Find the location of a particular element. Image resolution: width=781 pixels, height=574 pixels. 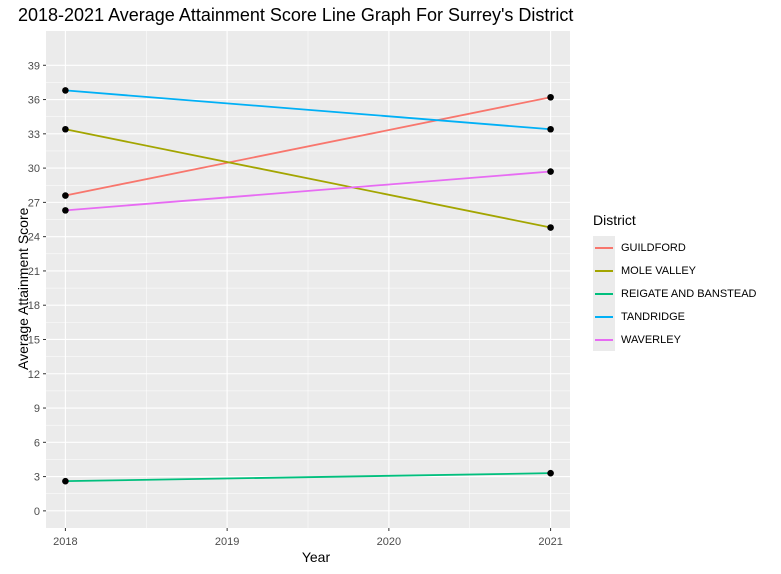

series-line-reigate-and-banstead is located at coordinates (308, 477).